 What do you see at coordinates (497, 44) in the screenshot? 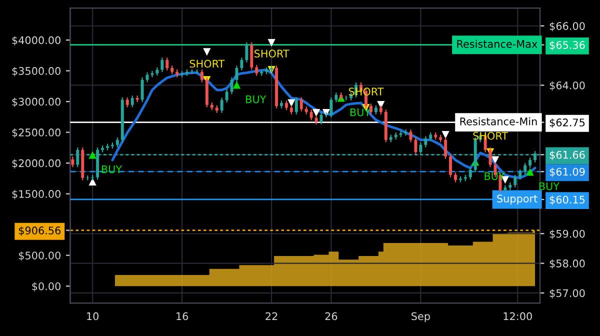
I see `ref-line-label: Resistance-Max` at bounding box center [497, 44].